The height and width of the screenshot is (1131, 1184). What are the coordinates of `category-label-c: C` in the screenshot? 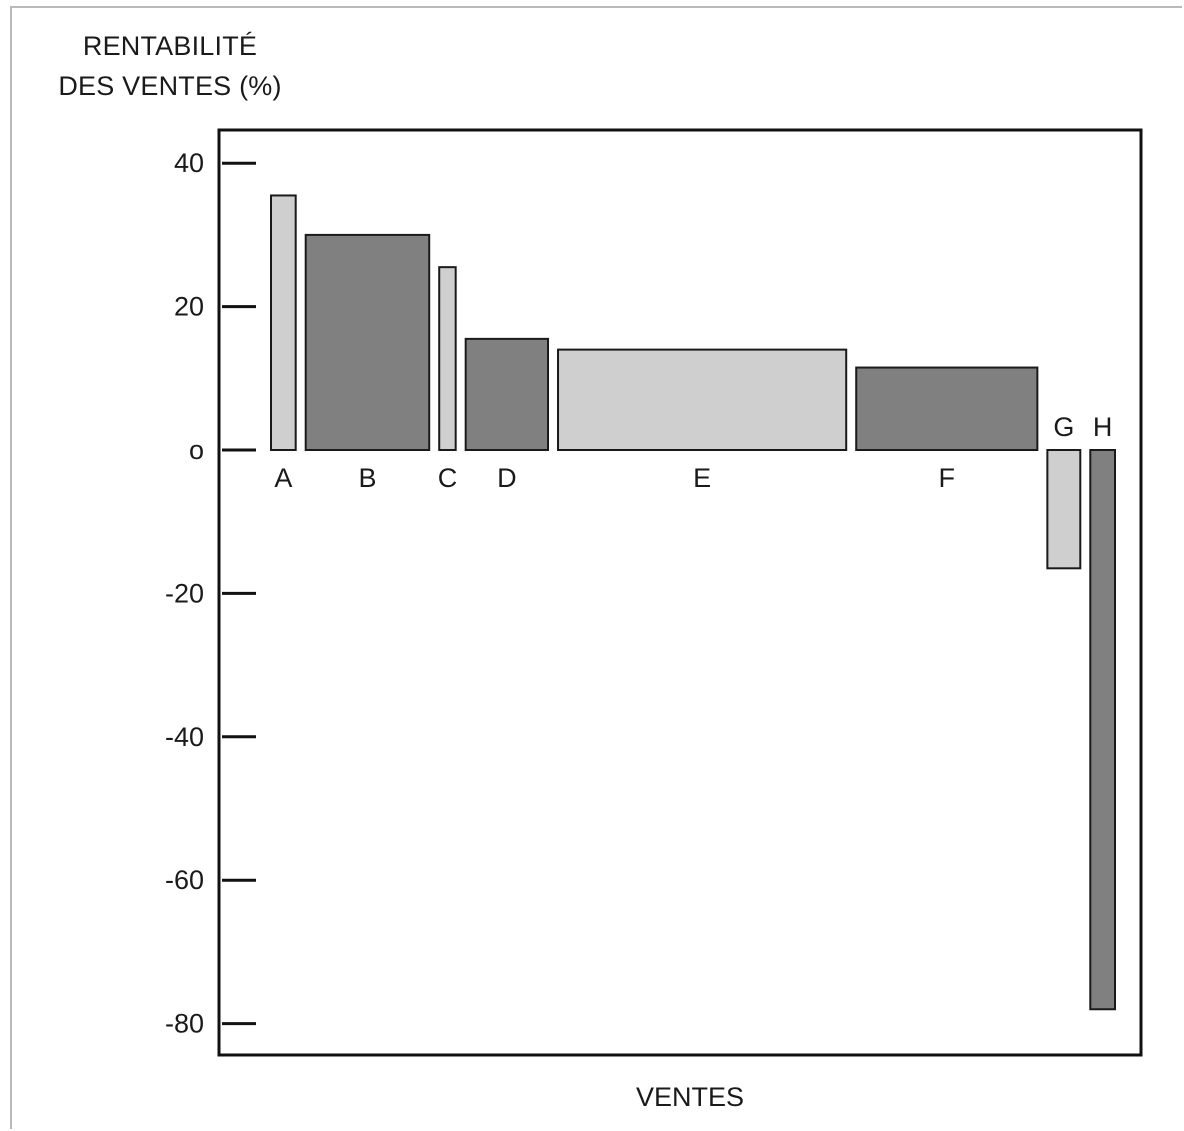 It's located at (448, 478).